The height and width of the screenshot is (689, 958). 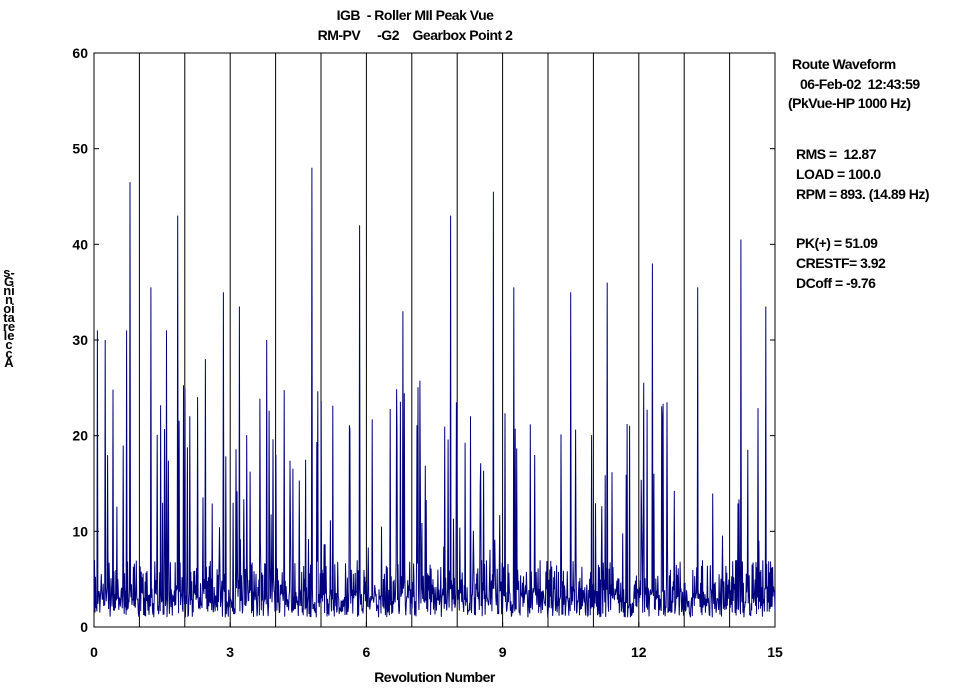 What do you see at coordinates (775, 652) in the screenshot?
I see `x-tick-label: 15` at bounding box center [775, 652].